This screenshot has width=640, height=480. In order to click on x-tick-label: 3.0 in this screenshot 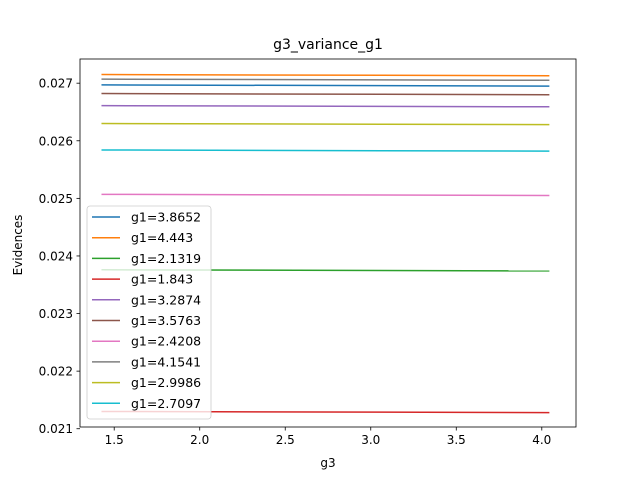, I will do `click(370, 440)`.